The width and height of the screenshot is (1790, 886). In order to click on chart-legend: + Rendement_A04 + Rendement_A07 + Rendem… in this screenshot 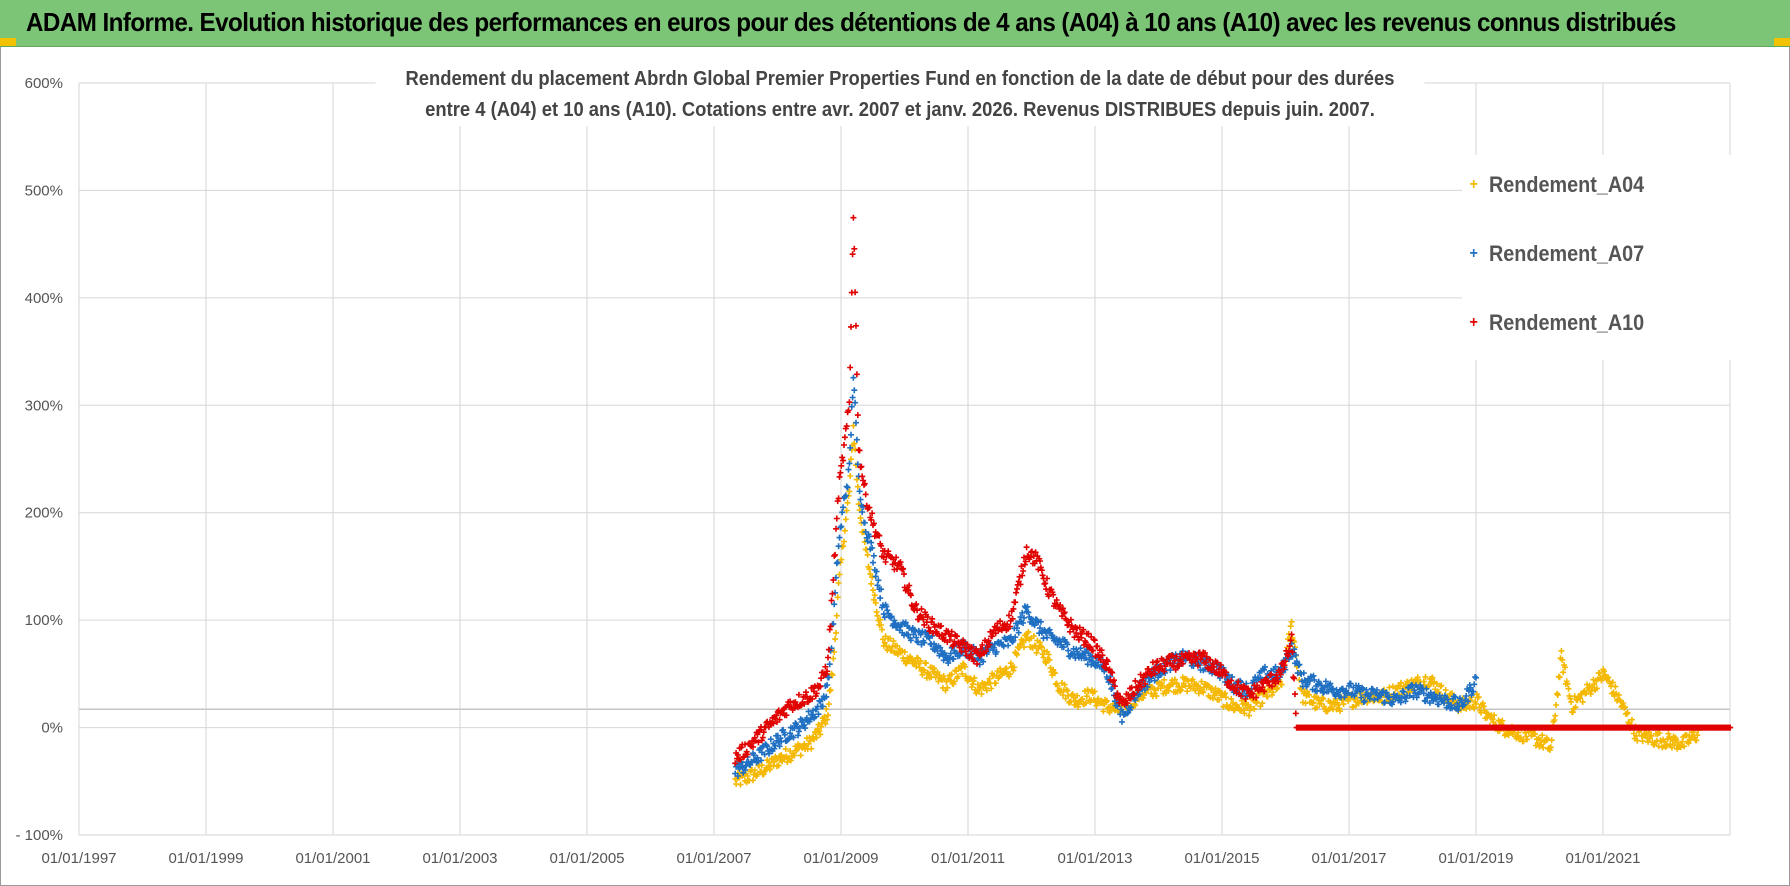, I will do `click(1597, 257)`.